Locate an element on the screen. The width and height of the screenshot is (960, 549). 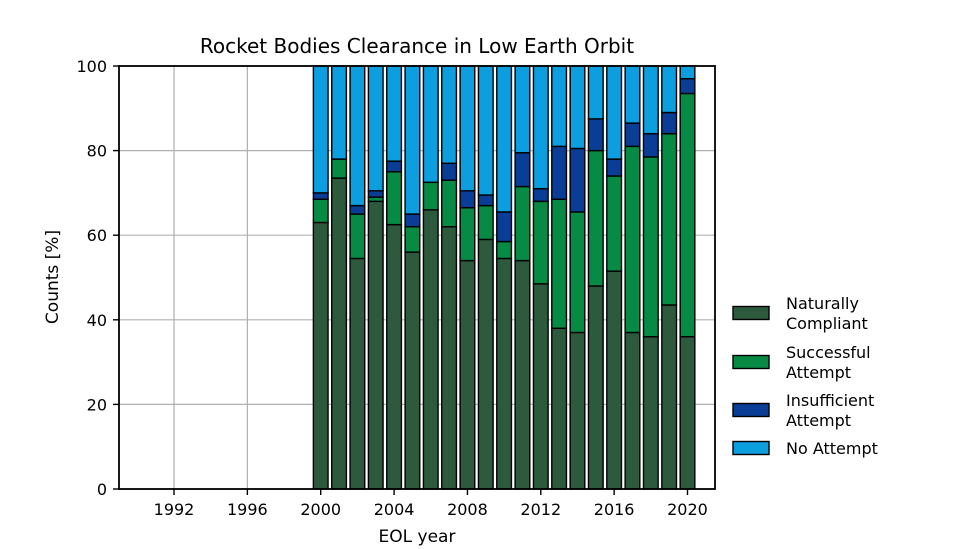
bar-insufficient-attempt-2013 is located at coordinates (559, 172).